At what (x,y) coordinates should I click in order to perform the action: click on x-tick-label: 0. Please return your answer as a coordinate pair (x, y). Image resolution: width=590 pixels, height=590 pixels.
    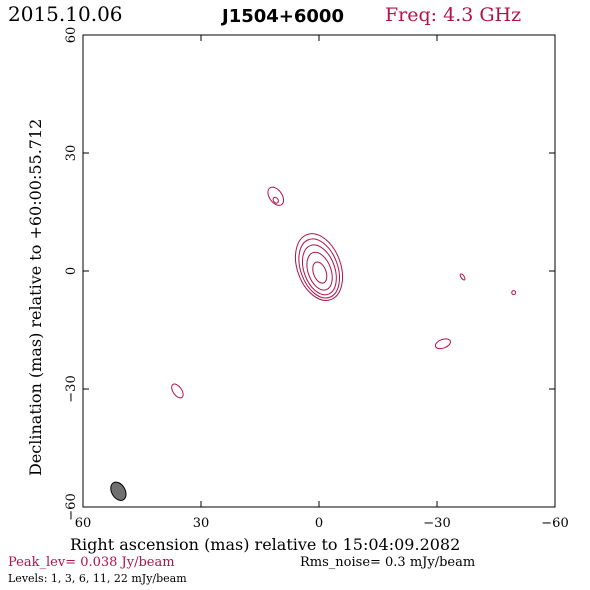
    Looking at the image, I should click on (319, 523).